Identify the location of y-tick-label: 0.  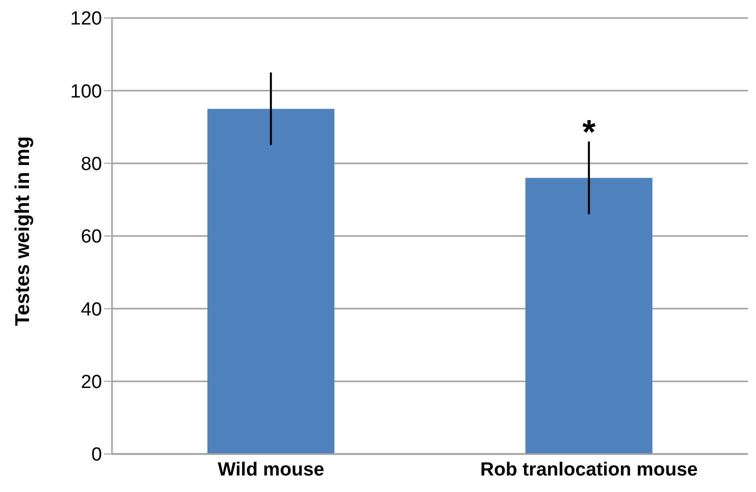
(96, 455).